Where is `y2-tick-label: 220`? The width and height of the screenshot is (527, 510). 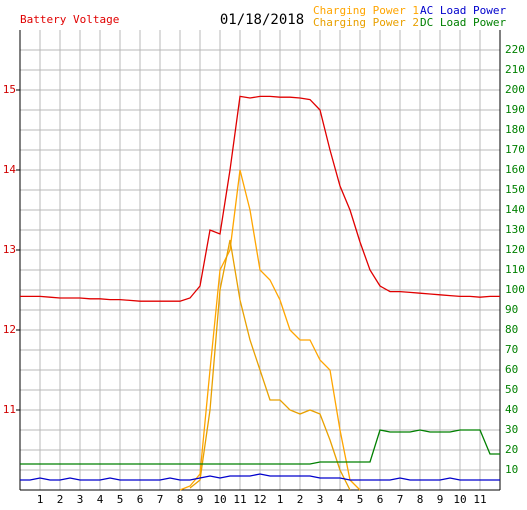 y2-tick-label: 220 is located at coordinates (515, 49).